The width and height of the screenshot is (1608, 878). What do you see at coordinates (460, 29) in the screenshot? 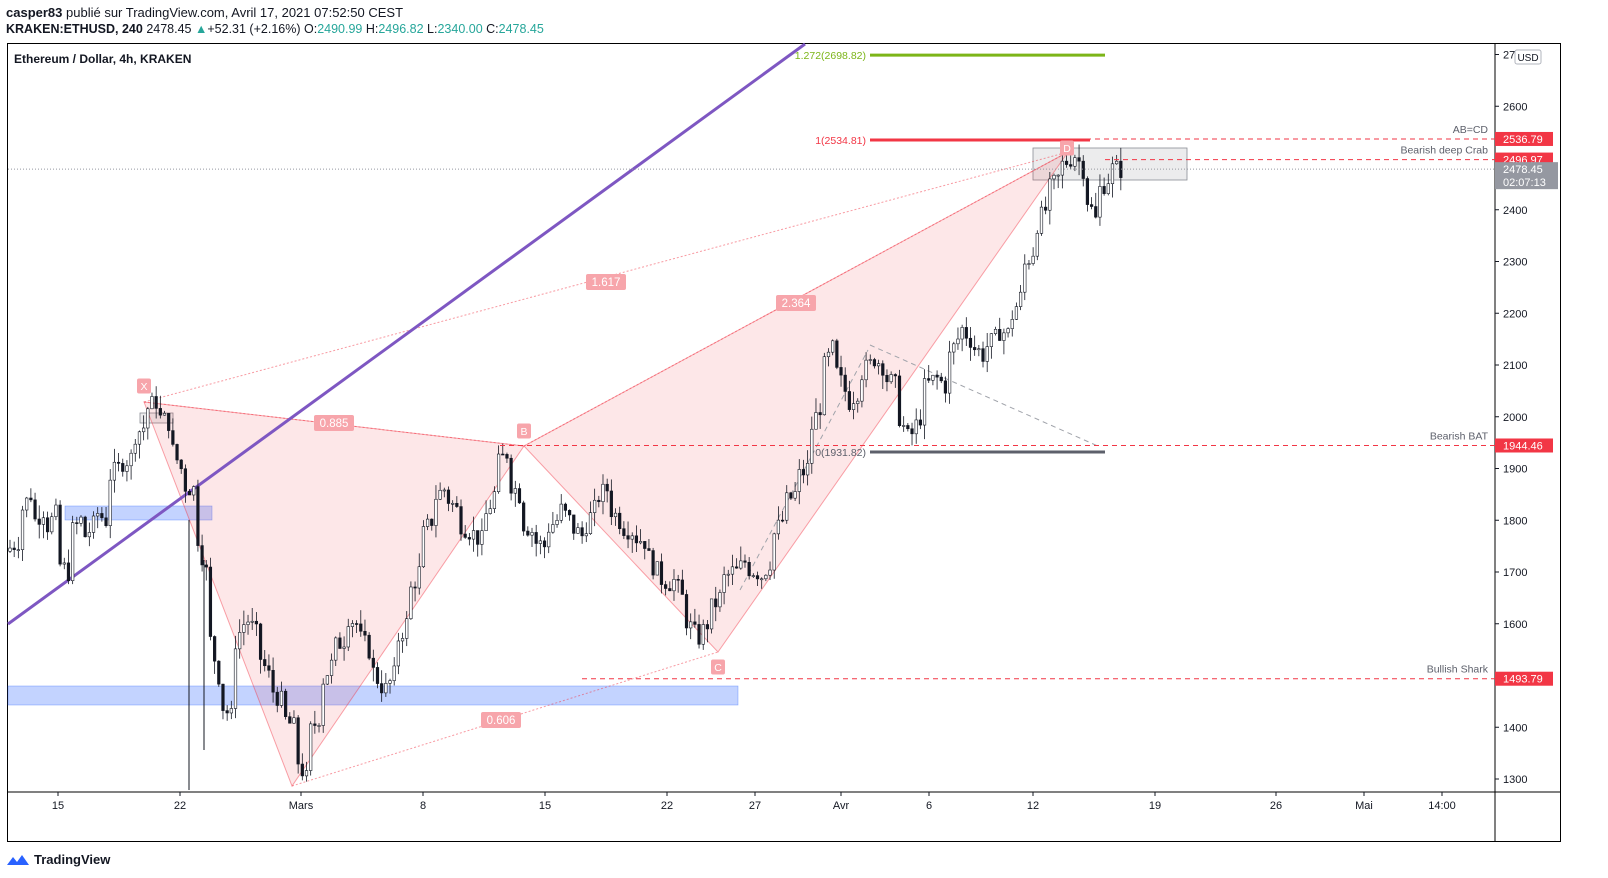
I see `low-value: 2340.00` at bounding box center [460, 29].